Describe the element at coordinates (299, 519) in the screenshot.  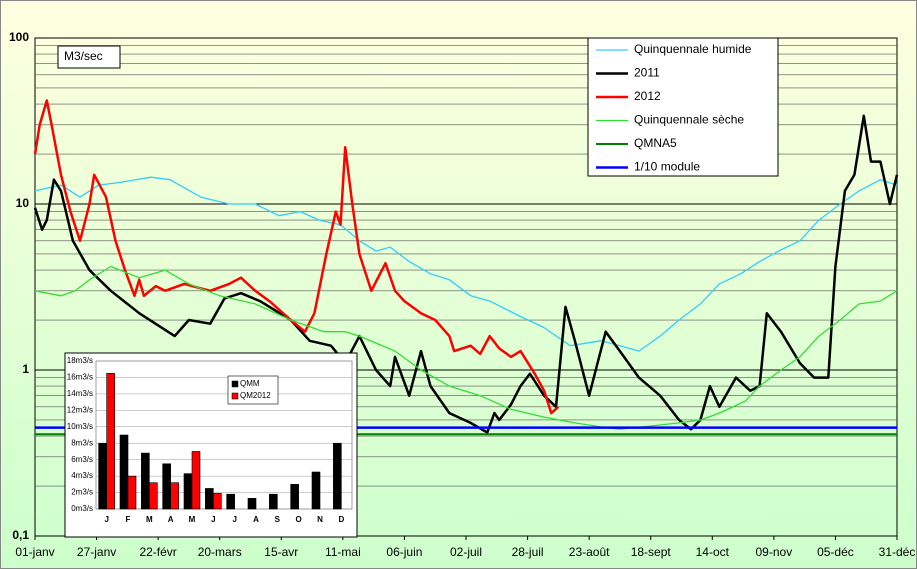
I see `inset-x-tick-label: O` at that location.